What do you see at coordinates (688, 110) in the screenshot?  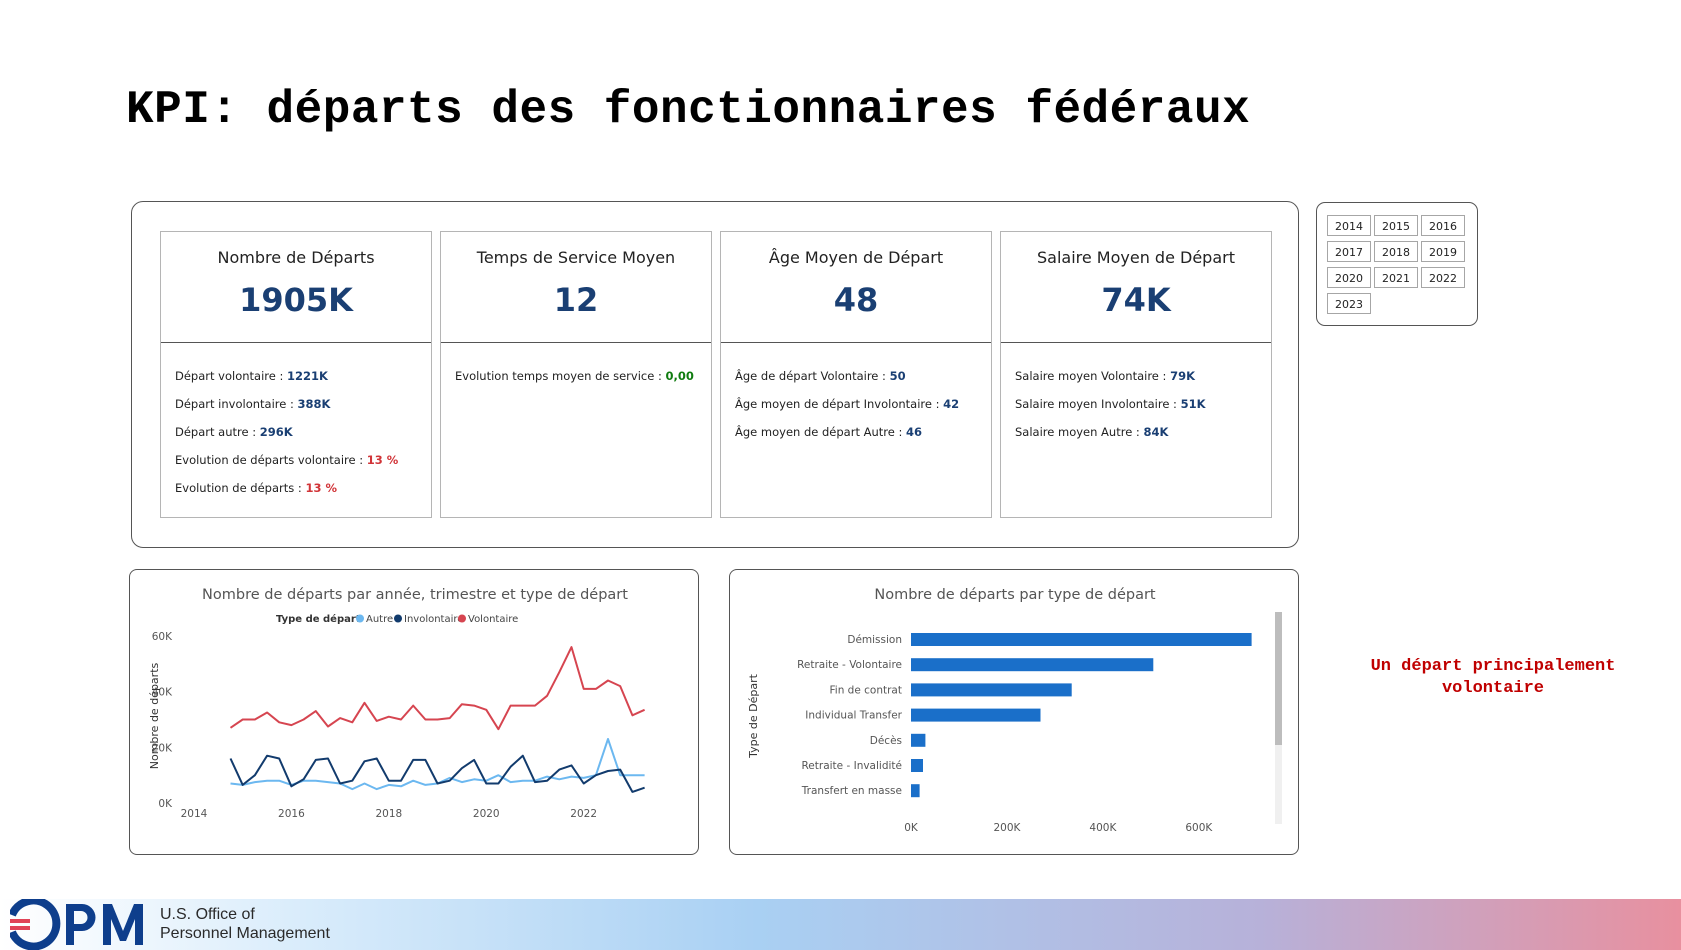 I see `page-title: KPI: départs des fonctionnaires fédéraux` at bounding box center [688, 110].